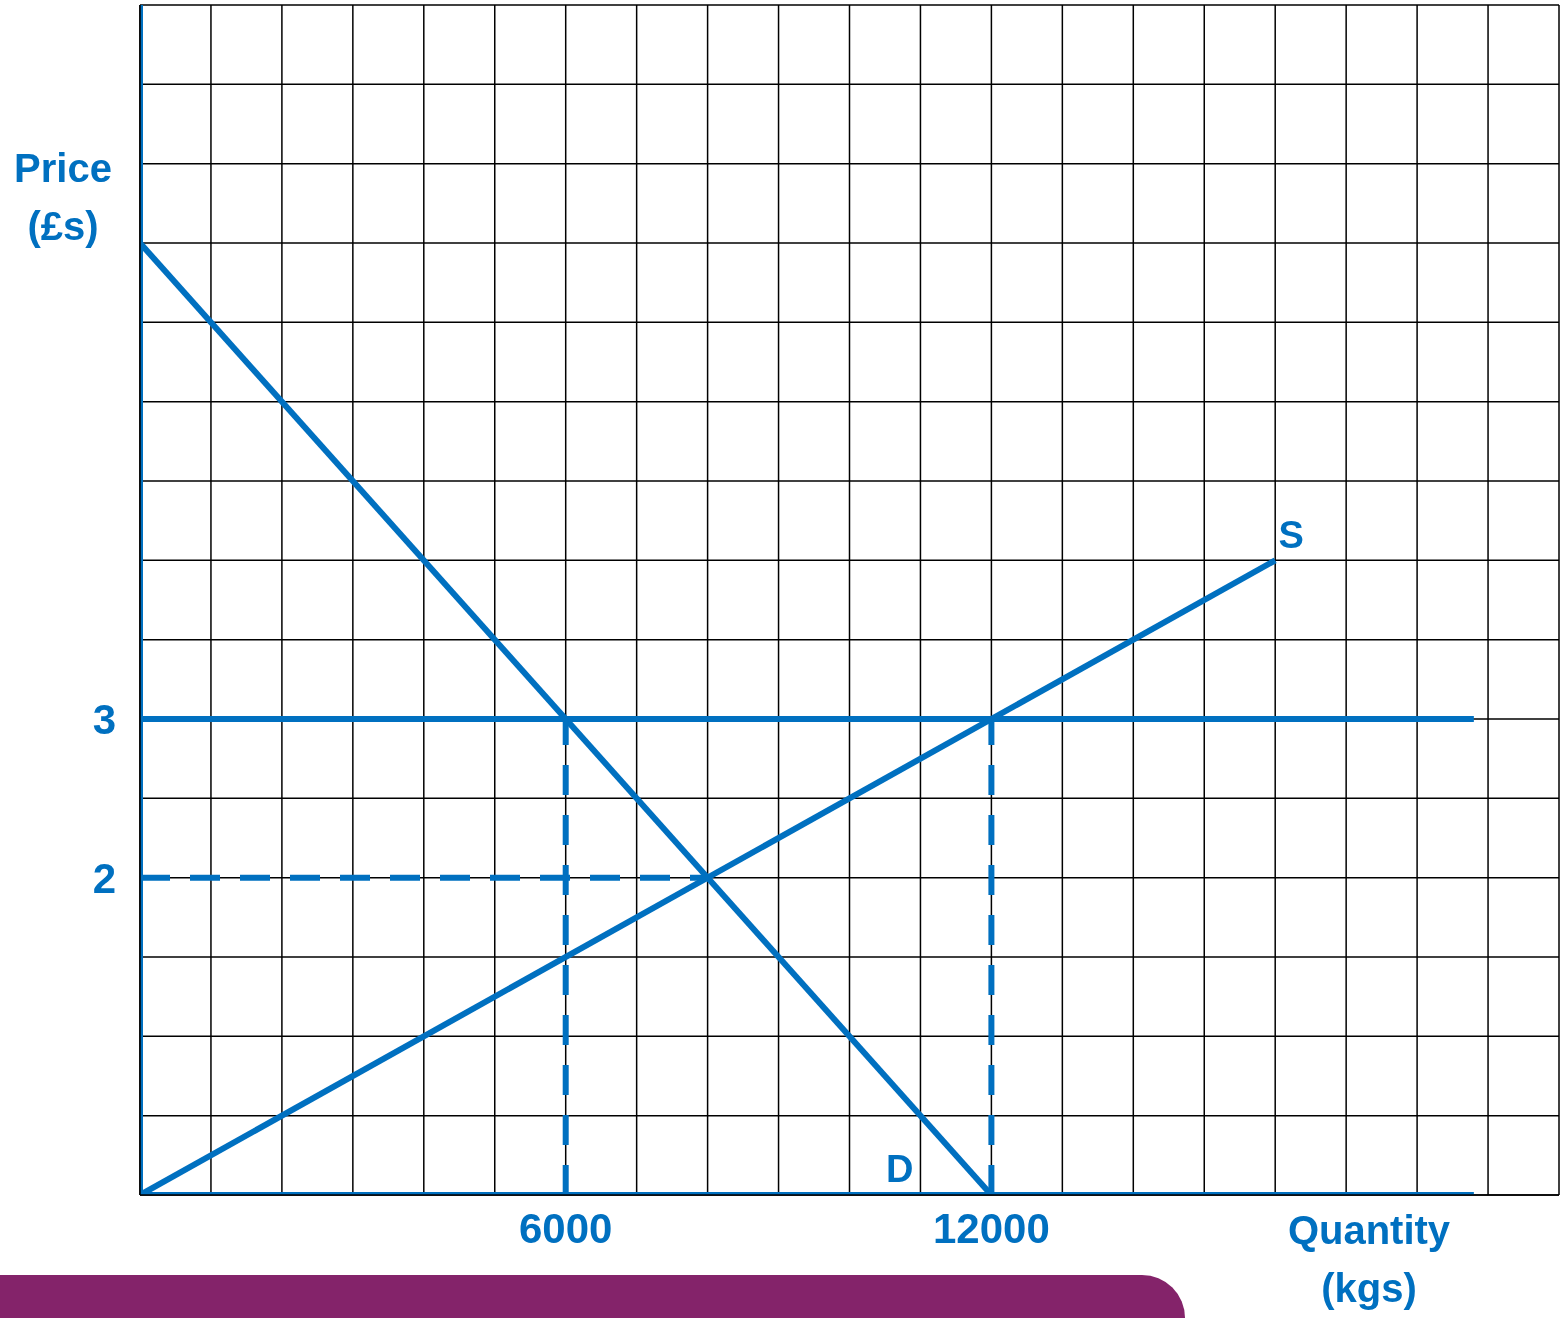 The image size is (1561, 1318). I want to click on x-axis-title: Quantity (kgs), so click(1369, 1259).